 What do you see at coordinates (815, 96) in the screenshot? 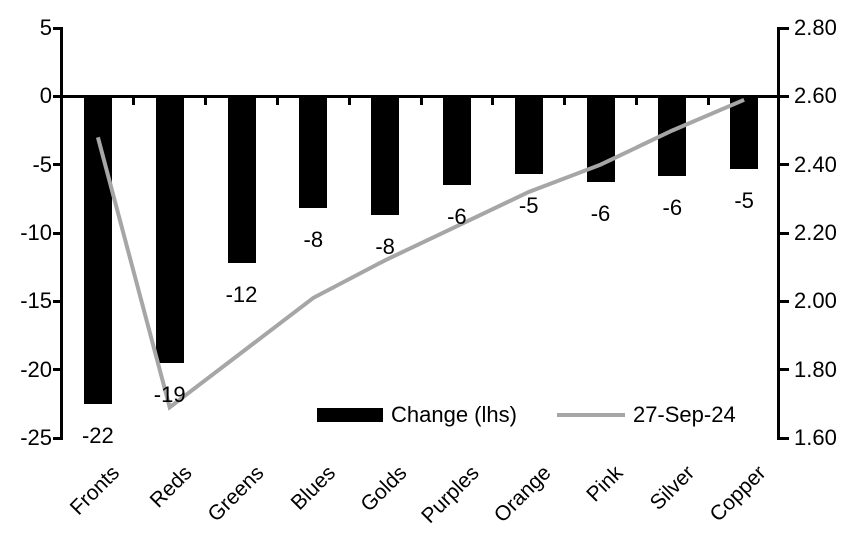
I see `right-axis-tick-label: 2.60` at bounding box center [815, 96].